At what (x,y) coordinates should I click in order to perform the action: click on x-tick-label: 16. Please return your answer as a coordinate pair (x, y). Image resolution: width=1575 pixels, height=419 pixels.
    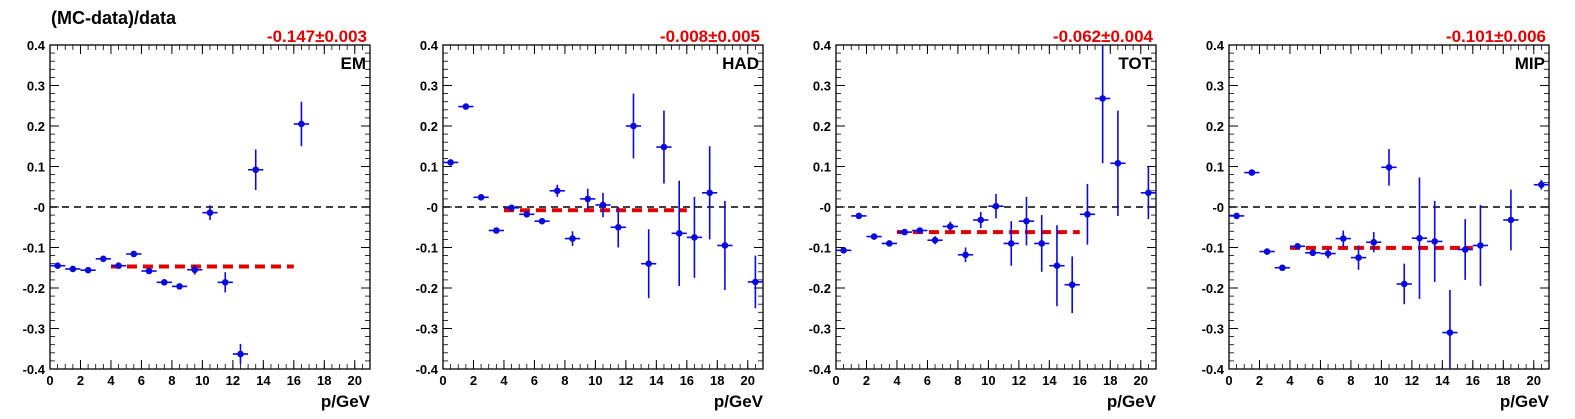
    Looking at the image, I should click on (294, 380).